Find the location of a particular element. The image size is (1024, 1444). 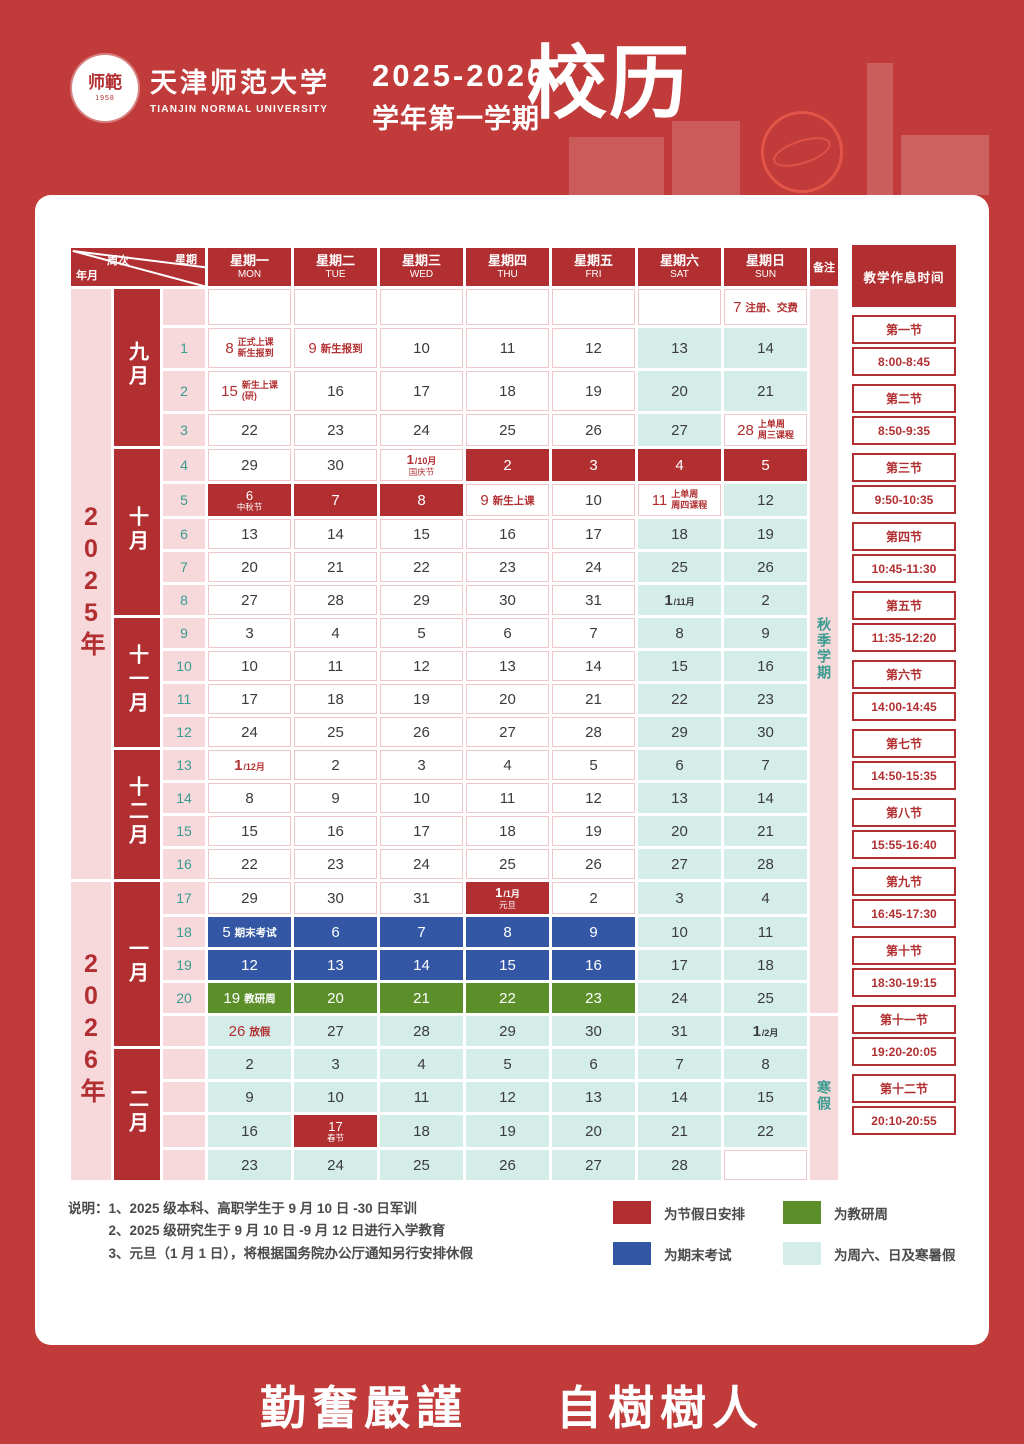

day-cell: 7 is located at coordinates (593, 633).